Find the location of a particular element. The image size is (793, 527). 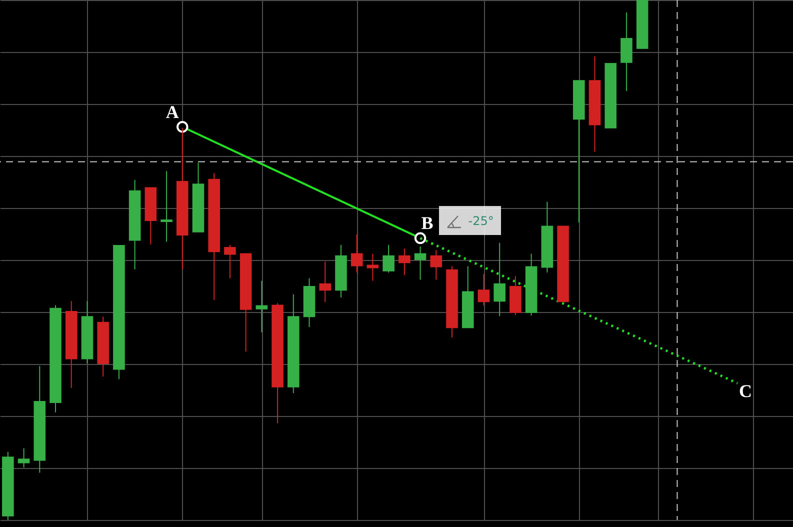

annotation: A is located at coordinates (172, 112).